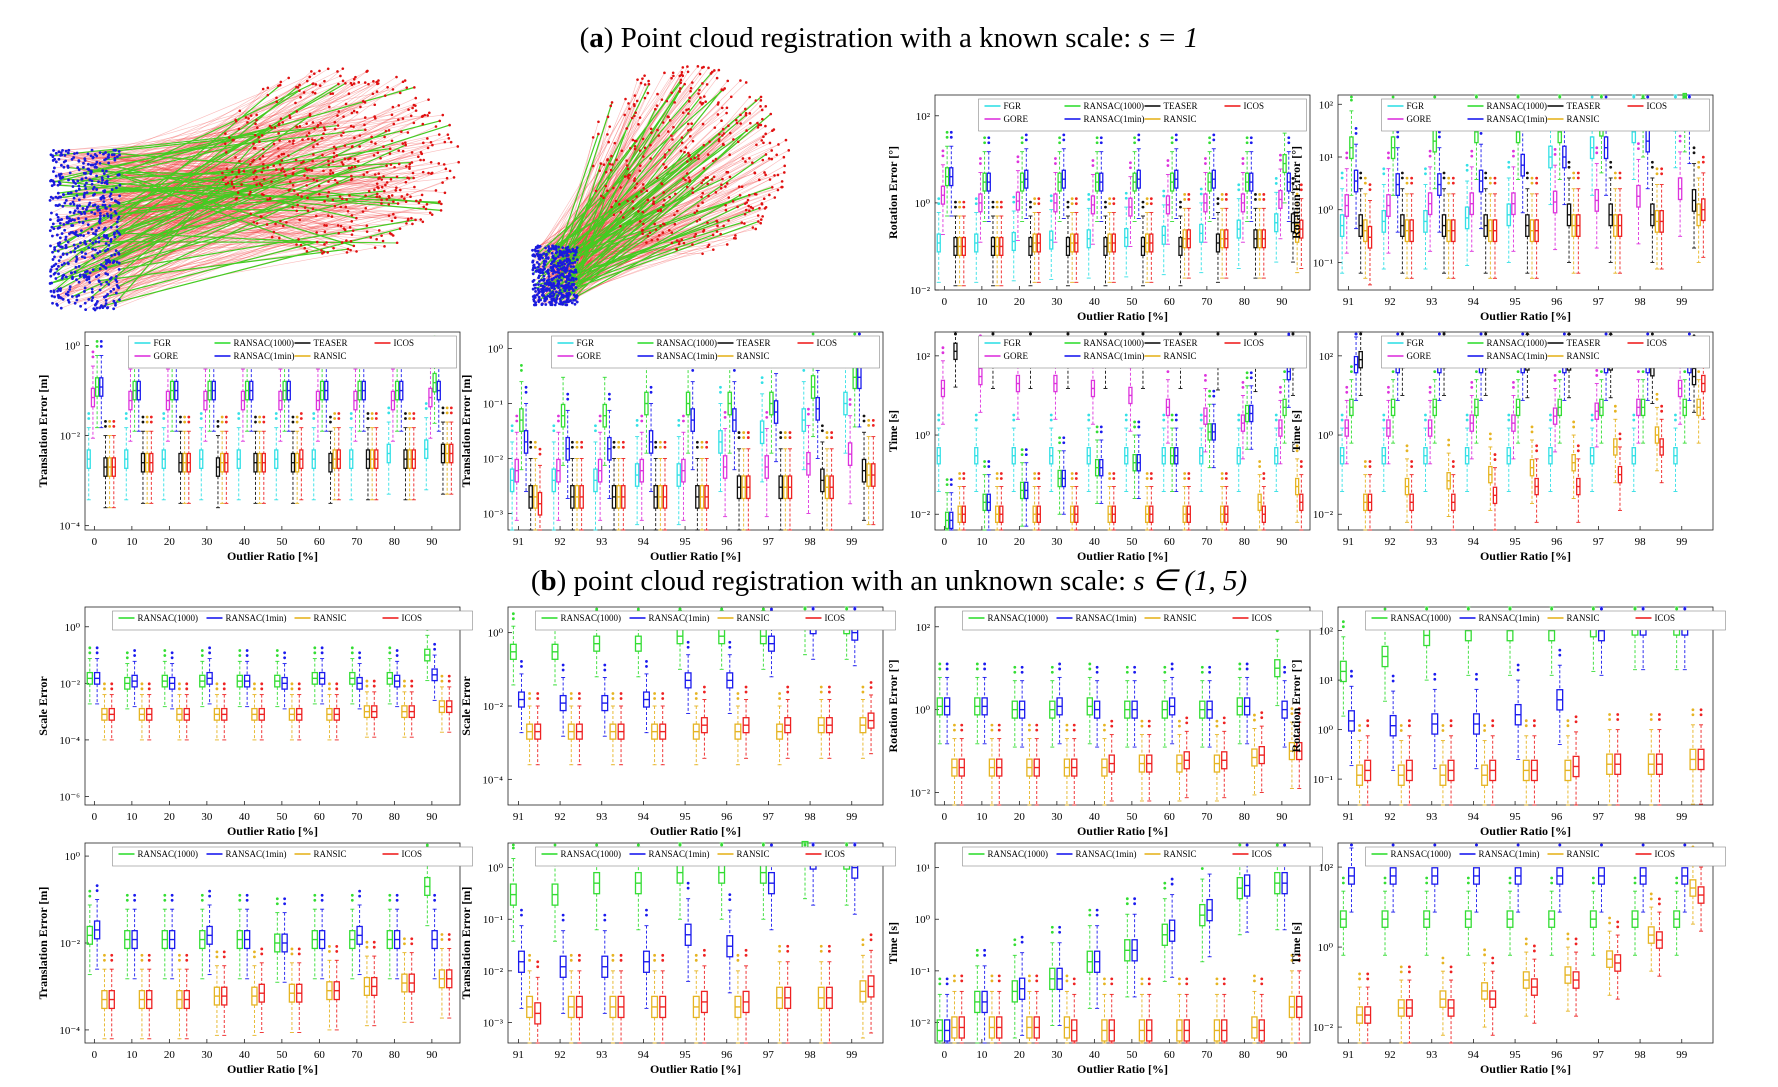  Describe the element at coordinates (207, 542) in the screenshot. I see `x-tick-label: 30` at that location.